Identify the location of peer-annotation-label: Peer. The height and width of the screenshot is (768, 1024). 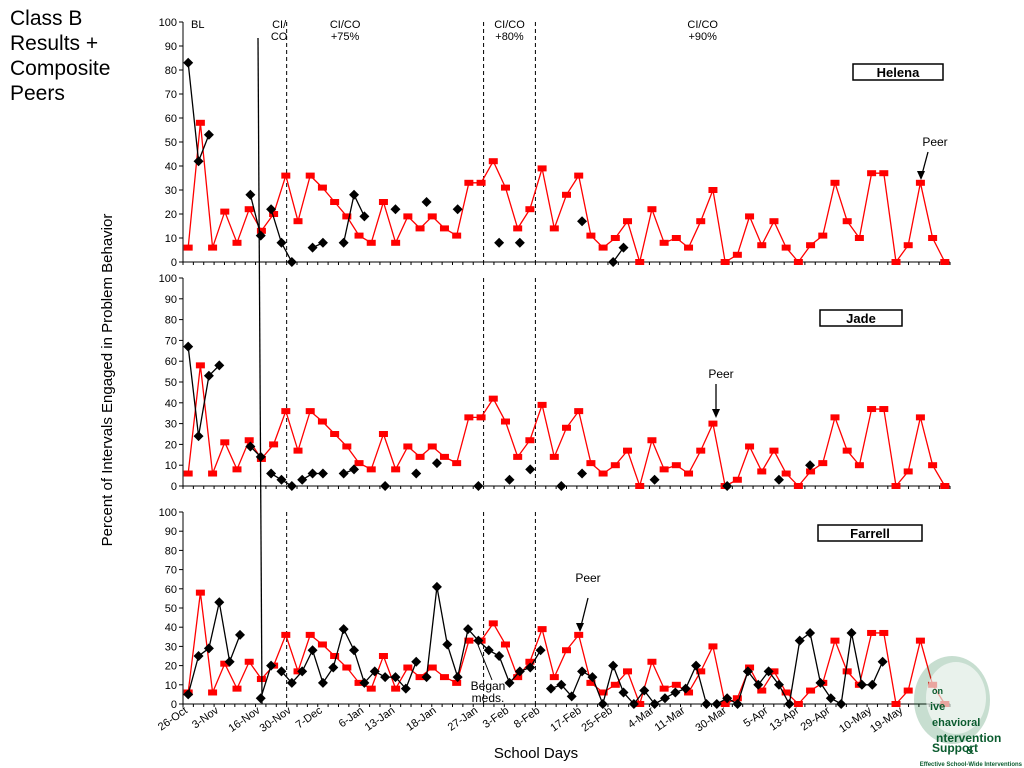
(934, 142).